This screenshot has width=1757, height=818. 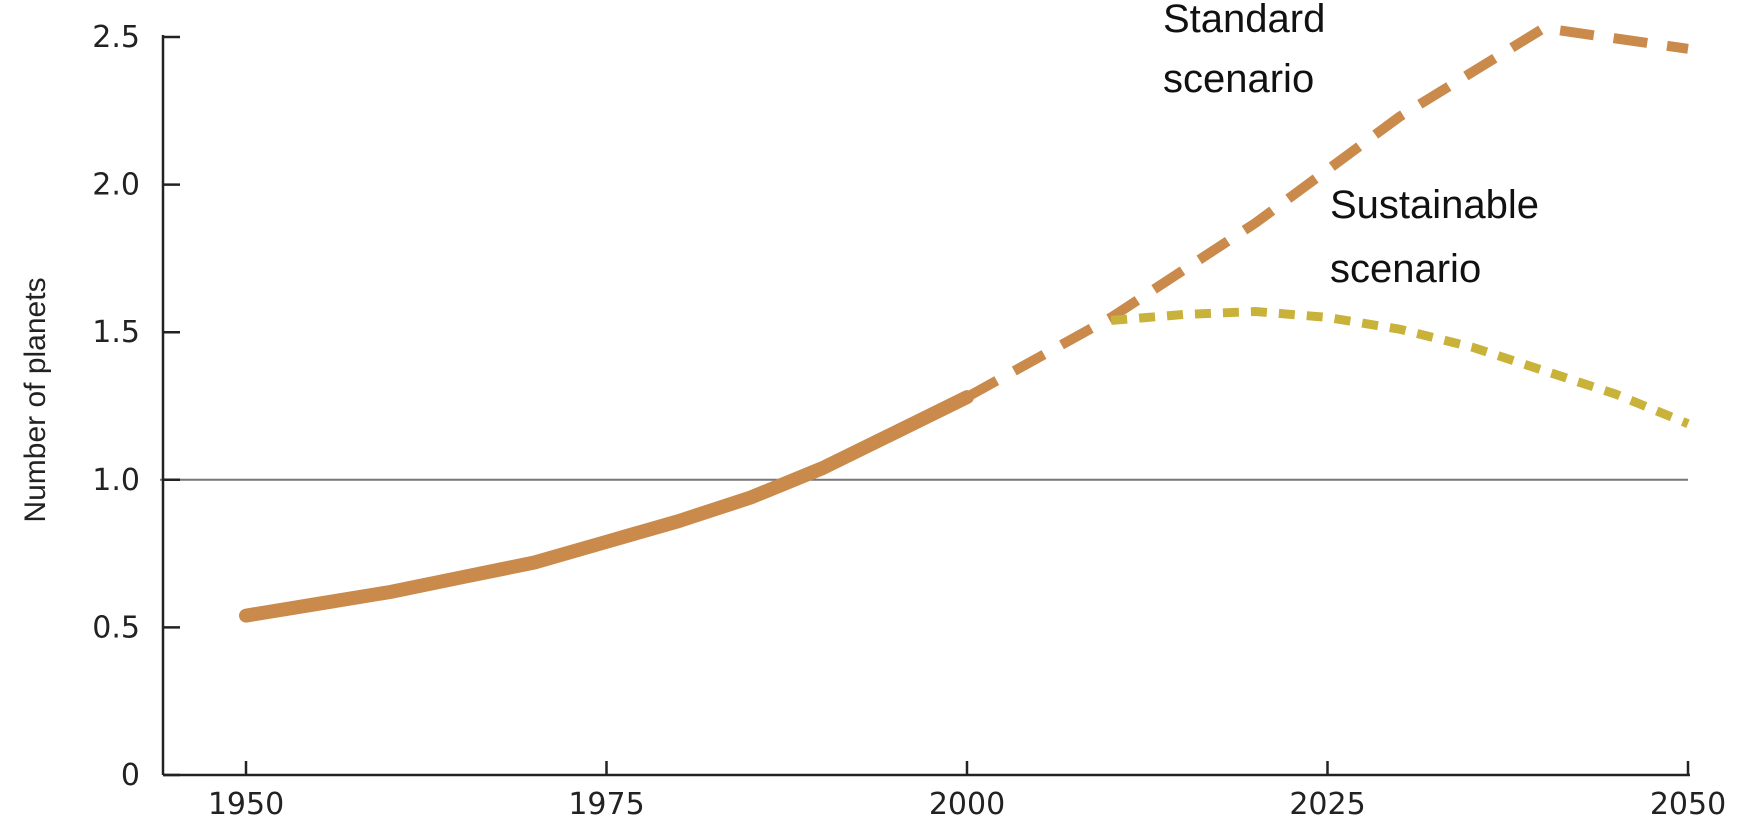 What do you see at coordinates (1400, 367) in the screenshot?
I see `series-line-sustainable` at bounding box center [1400, 367].